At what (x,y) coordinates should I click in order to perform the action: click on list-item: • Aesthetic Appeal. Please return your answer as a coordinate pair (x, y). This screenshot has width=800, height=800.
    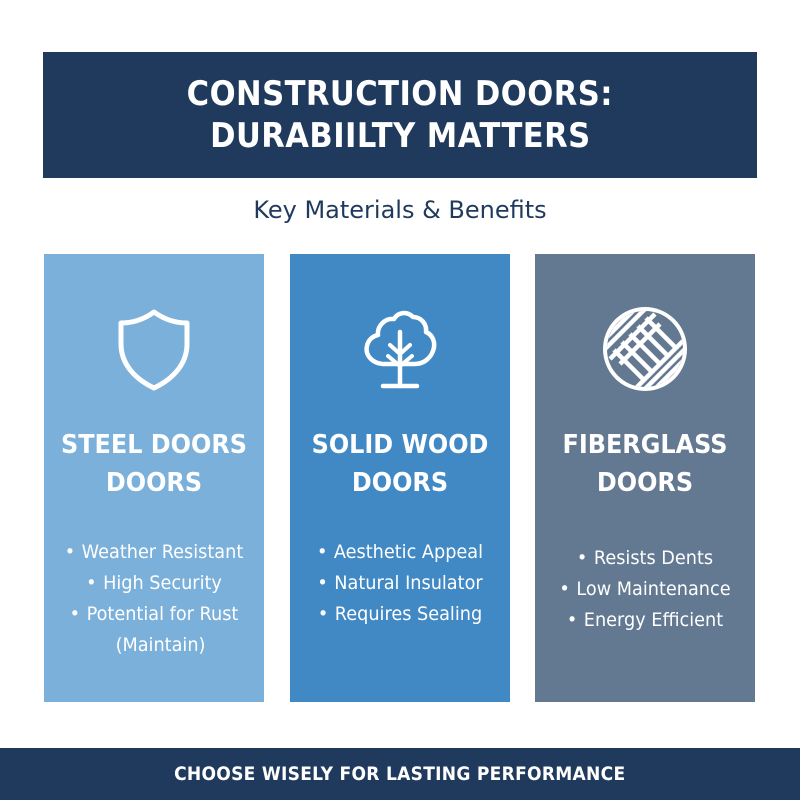
    Looking at the image, I should click on (400, 552).